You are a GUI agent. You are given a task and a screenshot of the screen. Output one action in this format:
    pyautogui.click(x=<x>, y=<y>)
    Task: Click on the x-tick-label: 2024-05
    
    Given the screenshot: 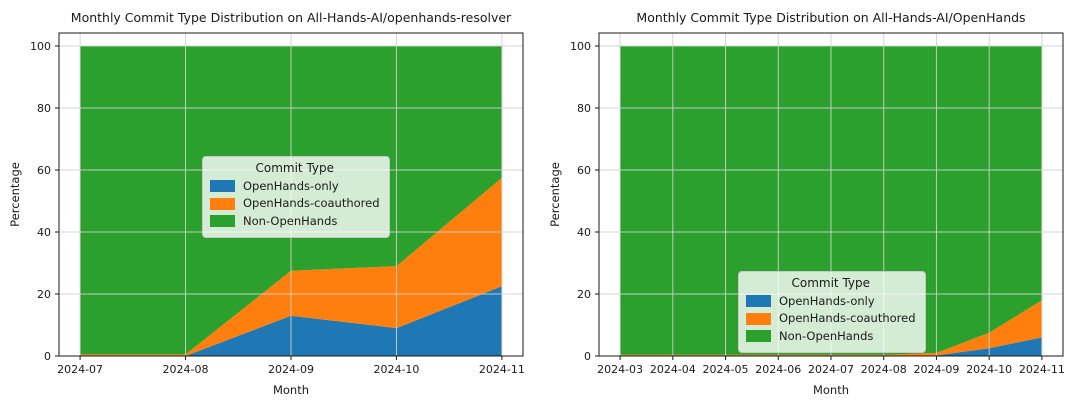 What is the action you would take?
    pyautogui.click(x=726, y=369)
    